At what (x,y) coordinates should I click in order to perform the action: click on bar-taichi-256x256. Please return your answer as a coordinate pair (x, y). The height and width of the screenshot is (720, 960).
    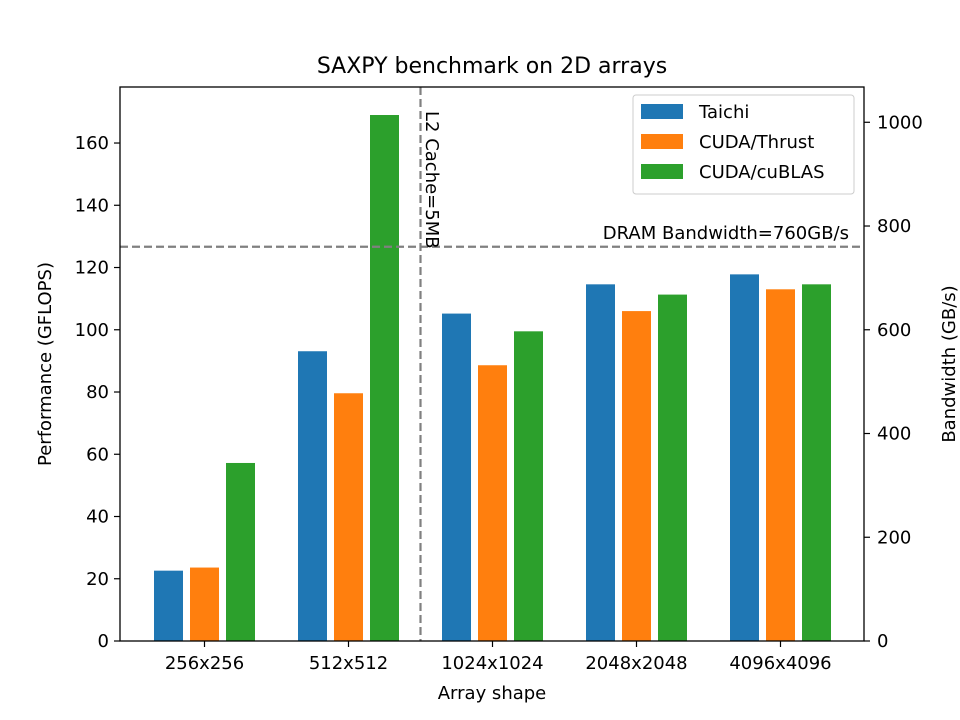
    Looking at the image, I should click on (168, 605).